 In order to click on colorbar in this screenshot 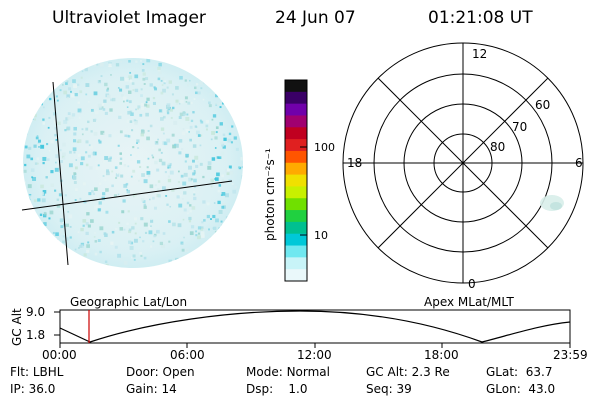, I will do `click(296, 181)`.